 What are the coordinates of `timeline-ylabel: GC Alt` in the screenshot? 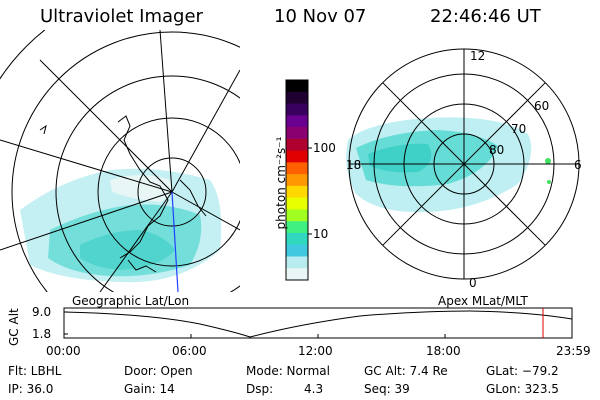 It's located at (14, 327).